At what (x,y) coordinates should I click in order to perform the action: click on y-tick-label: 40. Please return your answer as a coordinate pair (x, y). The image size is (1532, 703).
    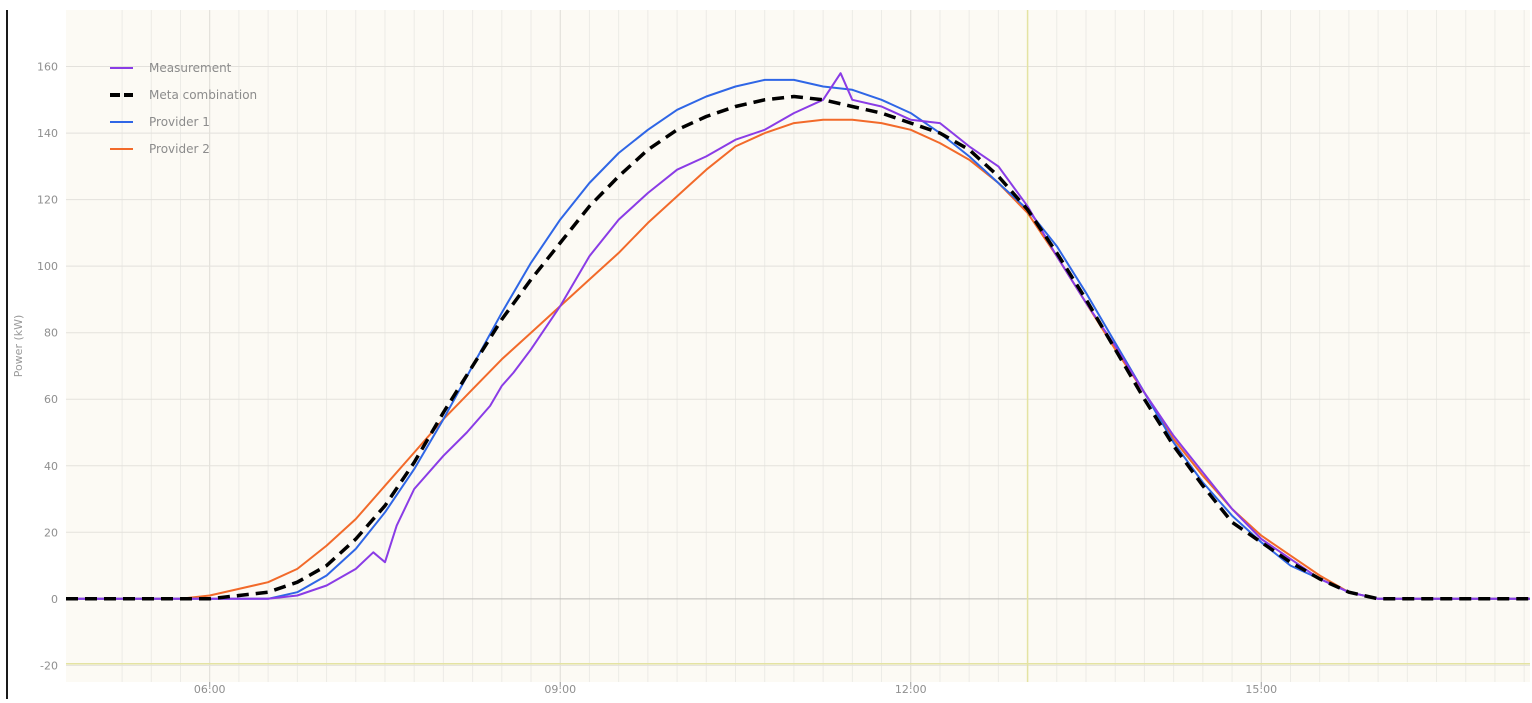
    Looking at the image, I should click on (51, 466).